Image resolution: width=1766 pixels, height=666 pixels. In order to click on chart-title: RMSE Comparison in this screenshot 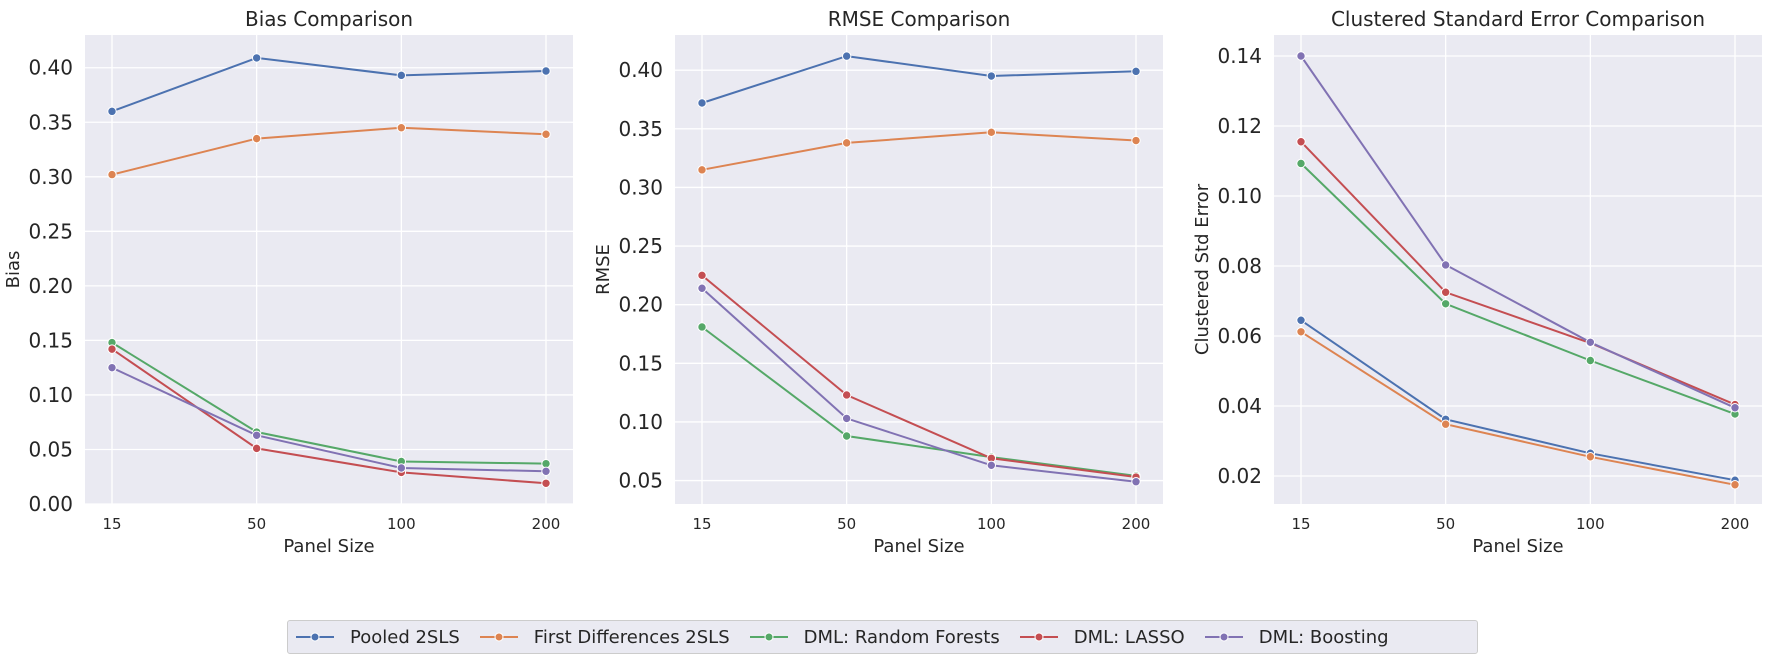, I will do `click(919, 19)`.